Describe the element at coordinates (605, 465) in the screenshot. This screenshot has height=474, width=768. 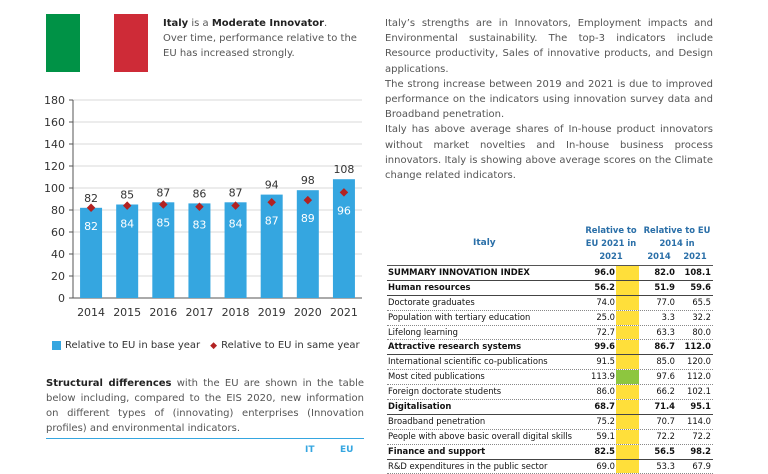
I see `row-value-2021: 69.0` at that location.